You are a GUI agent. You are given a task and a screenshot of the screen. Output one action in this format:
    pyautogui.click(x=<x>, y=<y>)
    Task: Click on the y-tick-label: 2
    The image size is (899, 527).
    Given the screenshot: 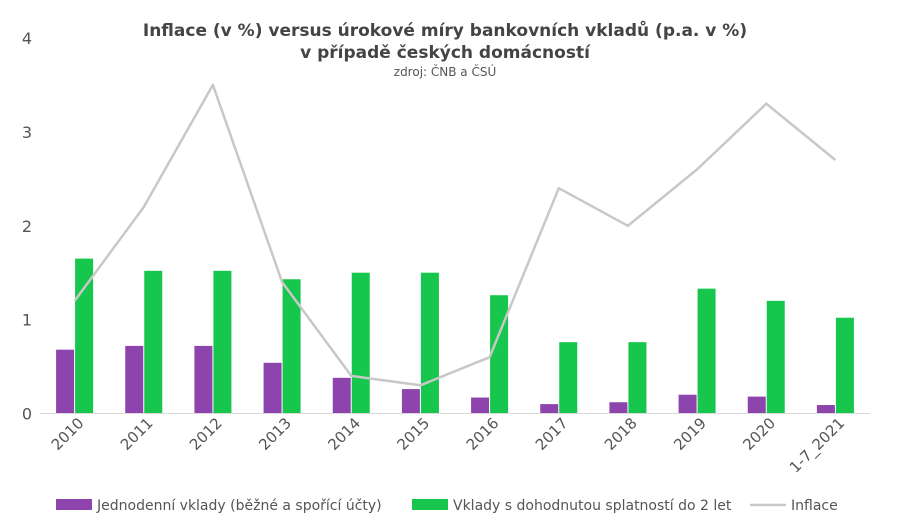 What is the action you would take?
    pyautogui.click(x=27, y=226)
    